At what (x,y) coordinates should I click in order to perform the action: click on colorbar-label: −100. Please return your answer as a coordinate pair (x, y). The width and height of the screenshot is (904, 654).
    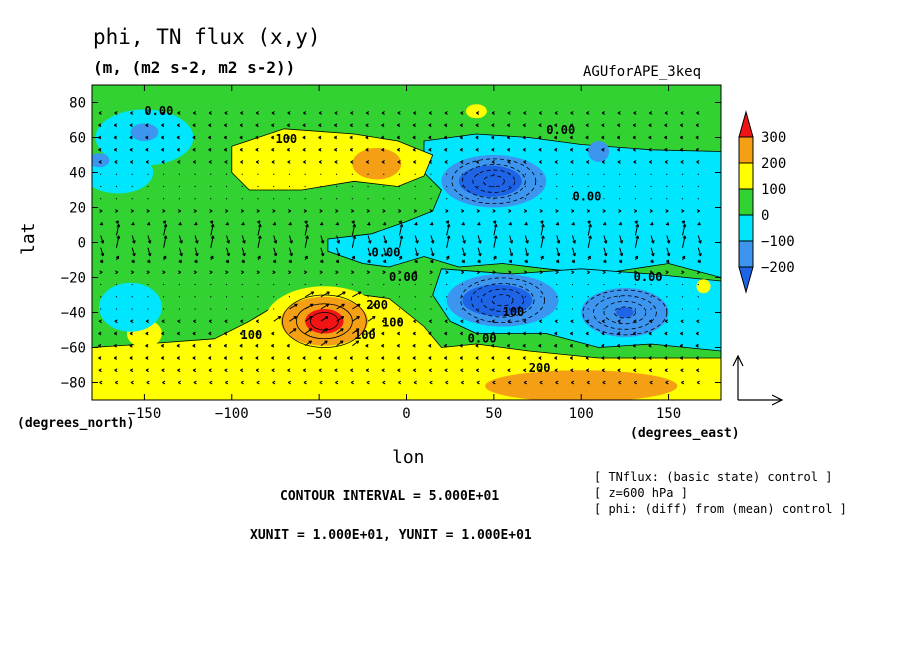
    Looking at the image, I should click on (778, 242).